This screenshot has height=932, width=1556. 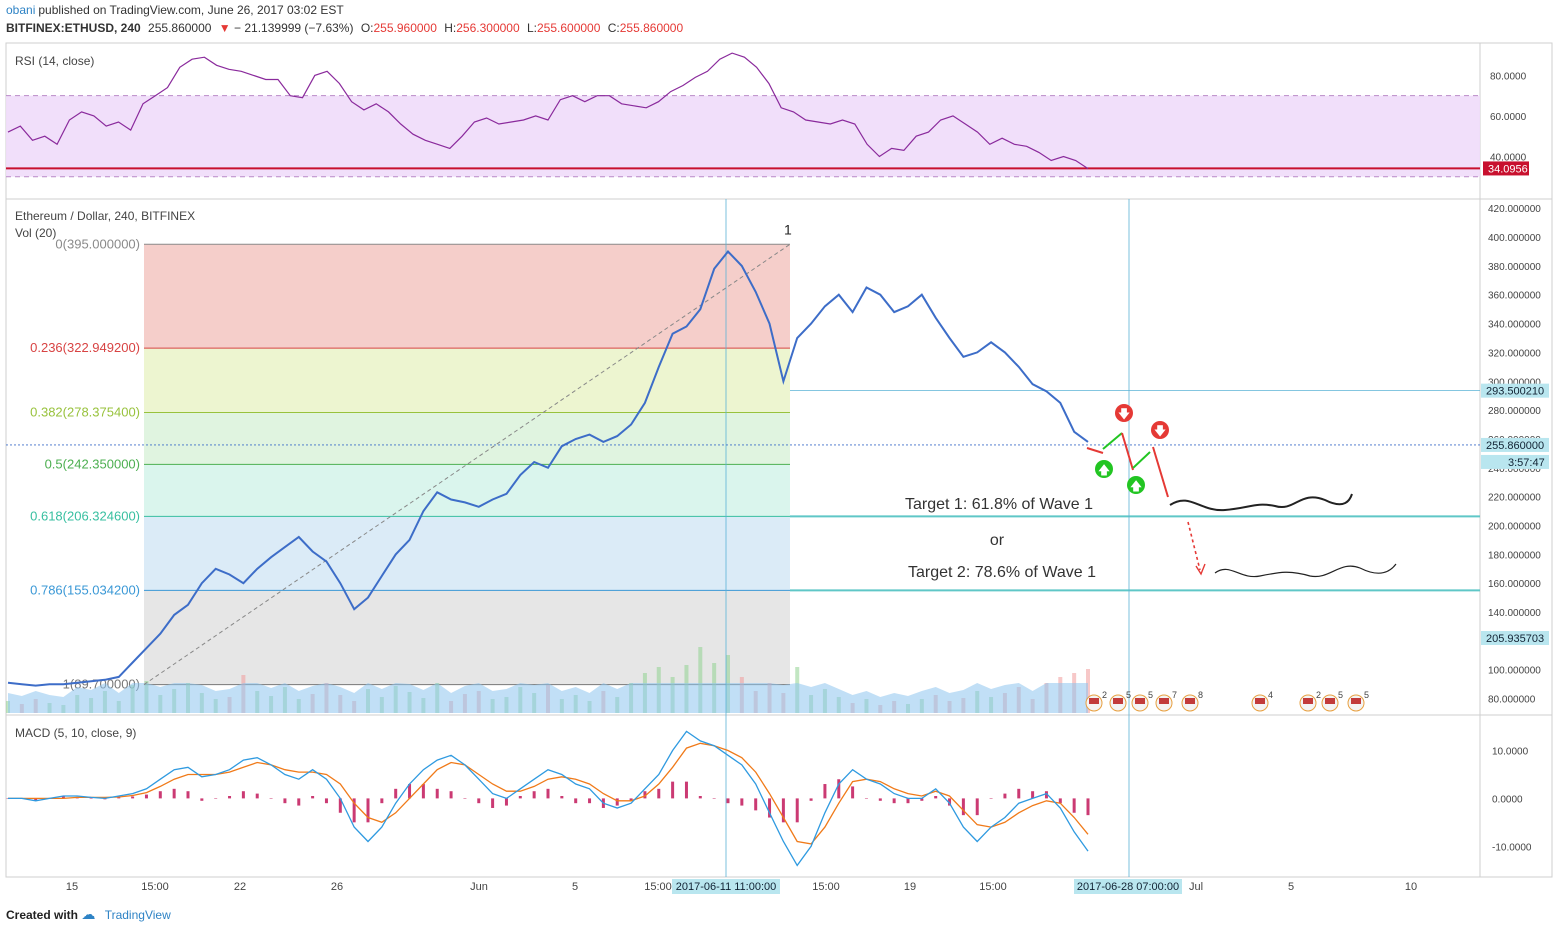 I want to click on rsi-series-line, so click(x=548, y=111).